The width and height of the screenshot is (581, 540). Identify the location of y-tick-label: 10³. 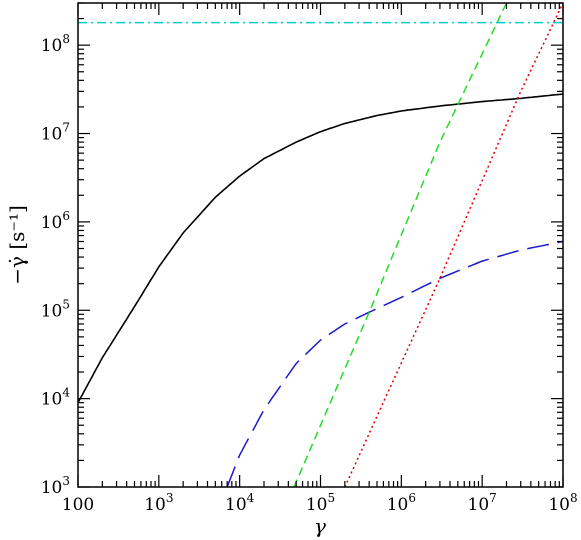
(55, 486).